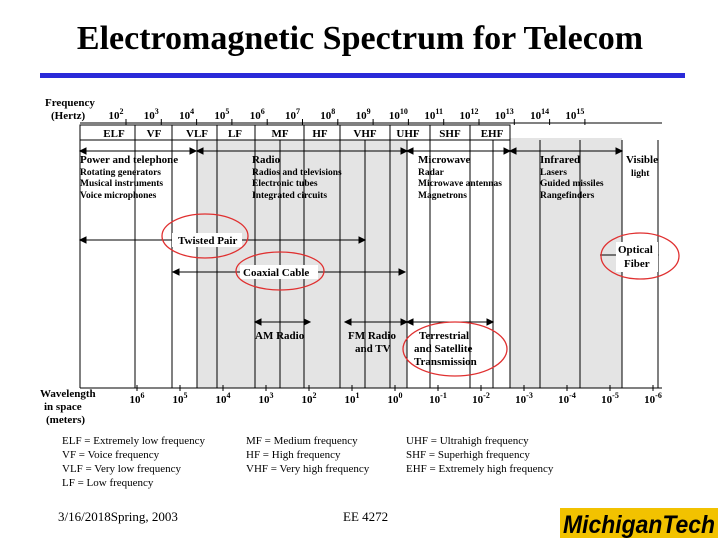 The height and width of the screenshot is (540, 720). I want to click on freq-tick-label: 10¹³, so click(504, 114).